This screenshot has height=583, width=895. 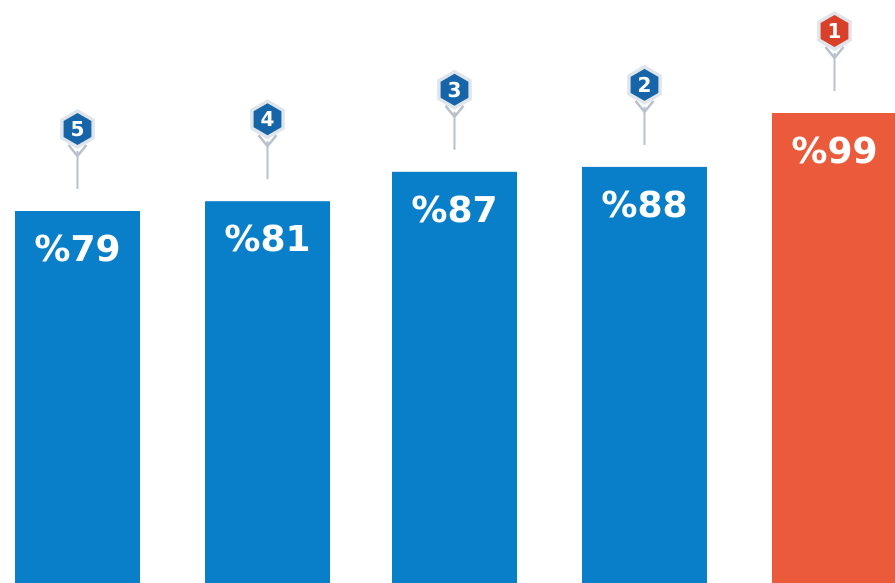 I want to click on bar-value-label: %79, so click(x=77, y=249).